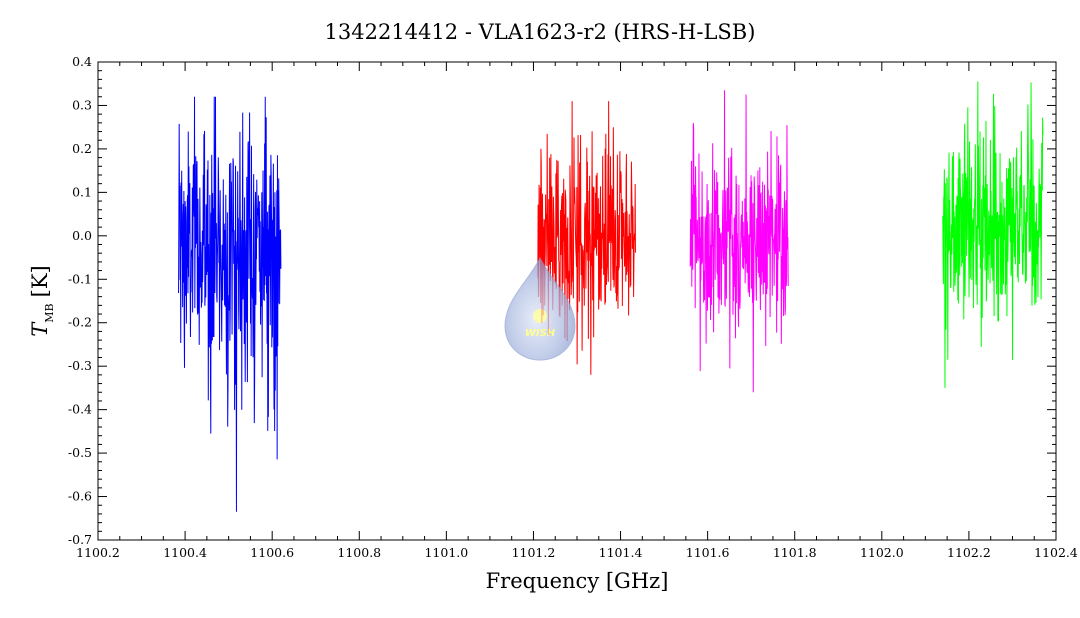  What do you see at coordinates (40, 329) in the screenshot?
I see `y-axis-symbol: T` at bounding box center [40, 329].